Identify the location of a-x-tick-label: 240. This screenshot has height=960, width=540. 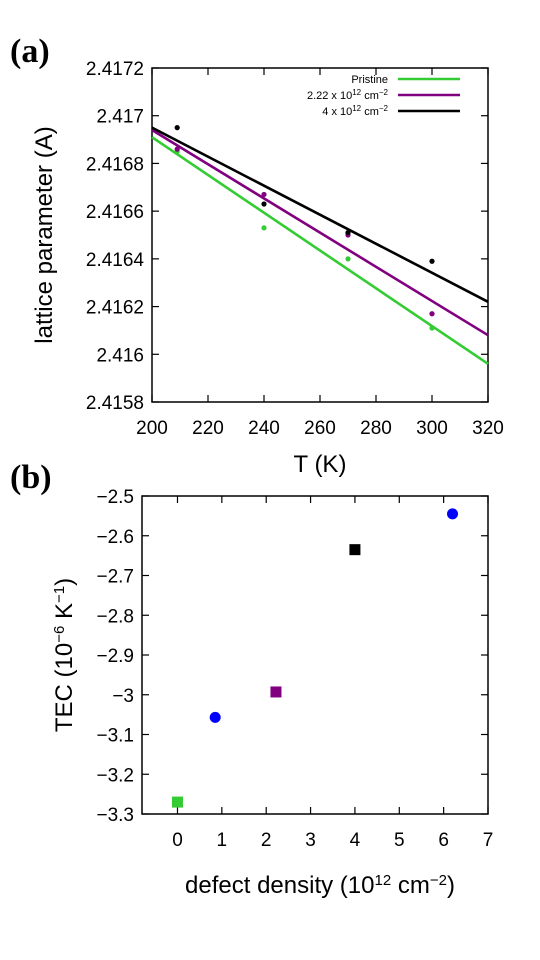
(264, 428).